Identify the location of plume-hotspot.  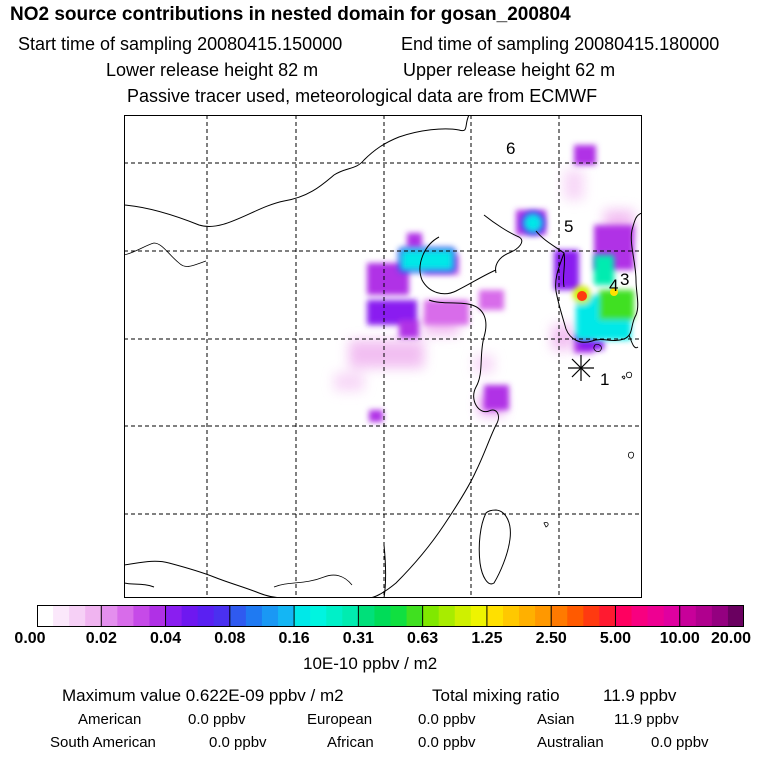
(597, 294).